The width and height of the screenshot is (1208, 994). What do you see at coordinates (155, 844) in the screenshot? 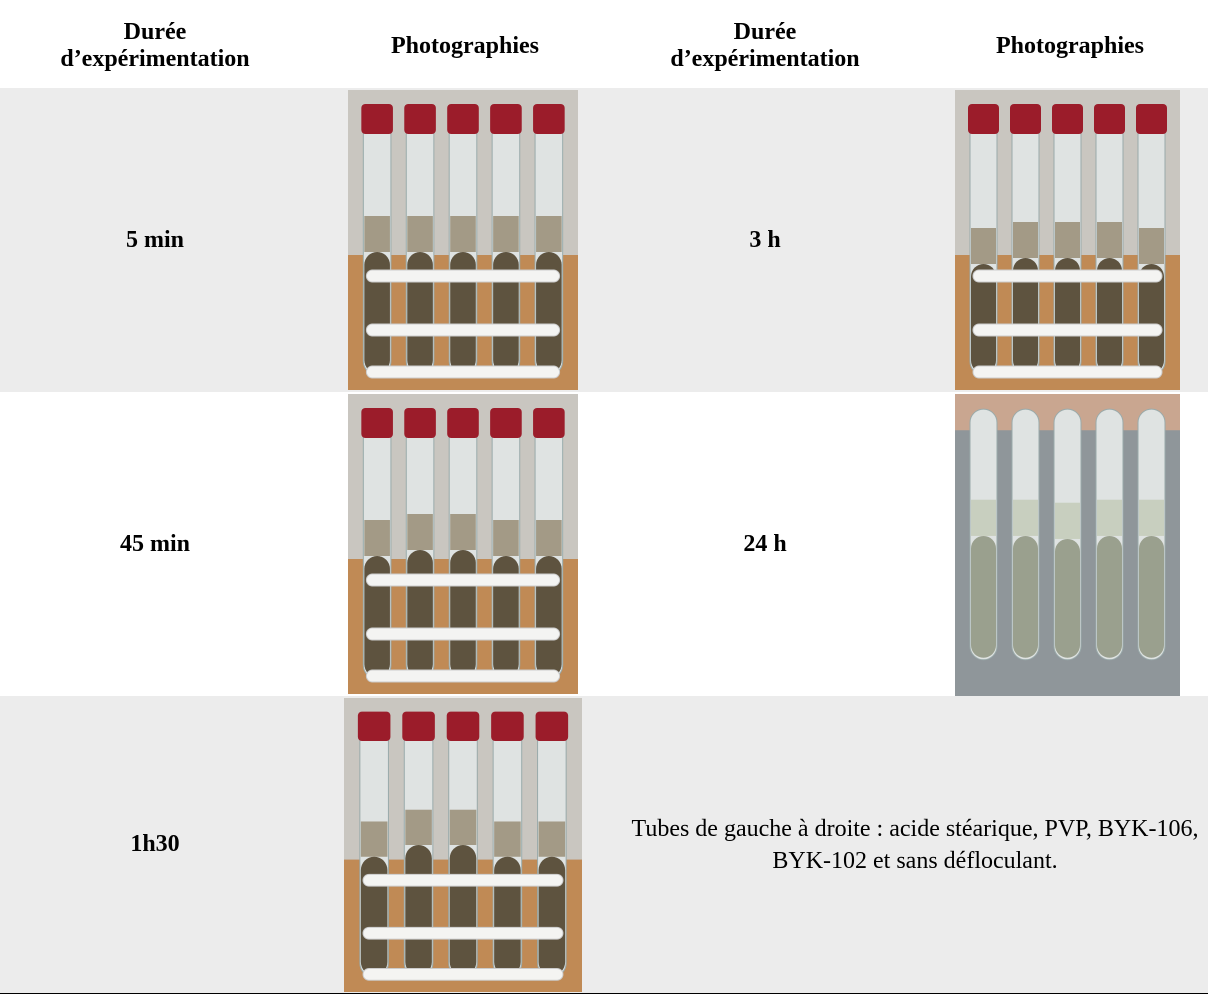
I see `duration: 1h30` at bounding box center [155, 844].